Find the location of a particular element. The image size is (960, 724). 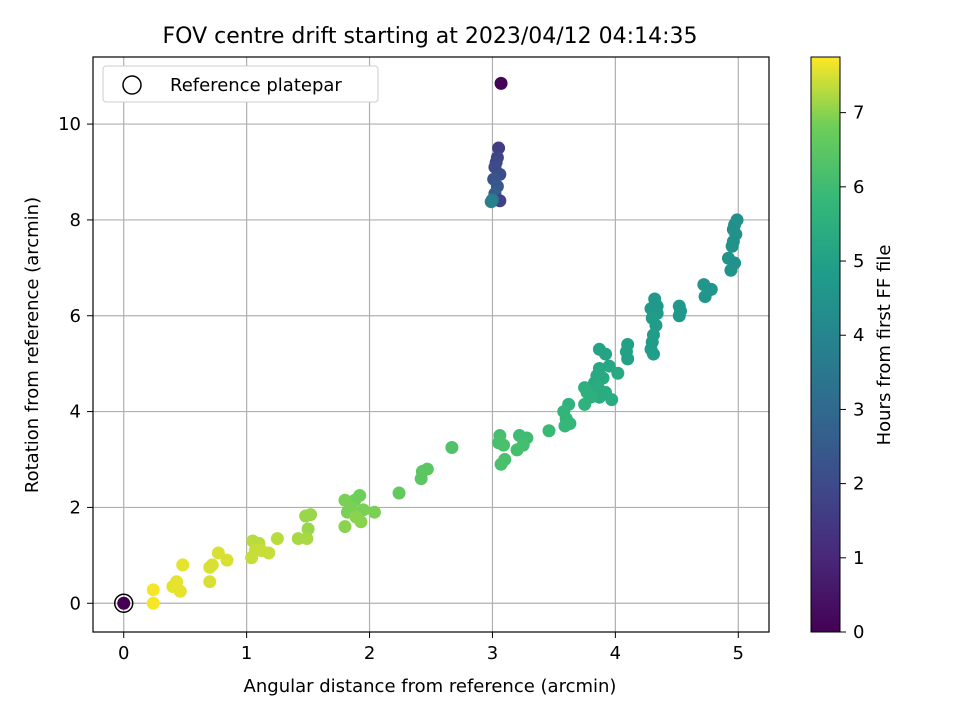

colorbar-label: Hours from first FF file is located at coordinates (884, 345).